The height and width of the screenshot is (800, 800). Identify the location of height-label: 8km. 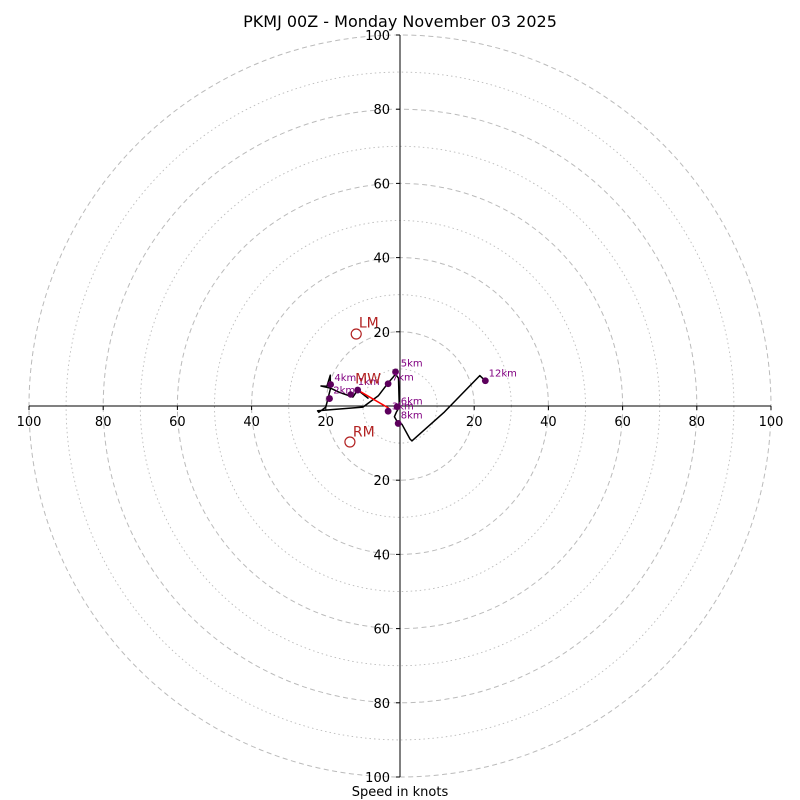
(412, 416).